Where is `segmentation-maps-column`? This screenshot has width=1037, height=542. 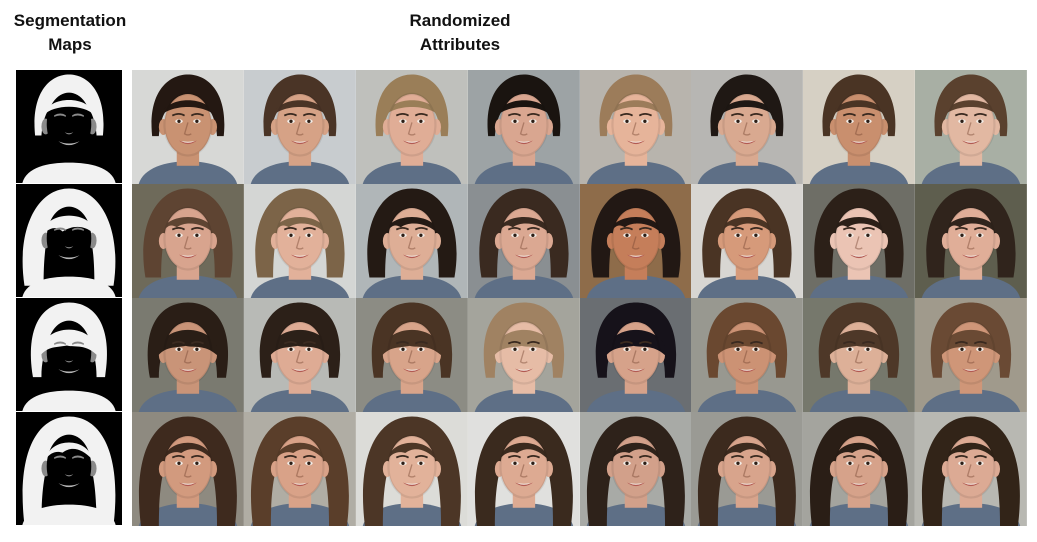 segmentation-maps-column is located at coordinates (69, 297).